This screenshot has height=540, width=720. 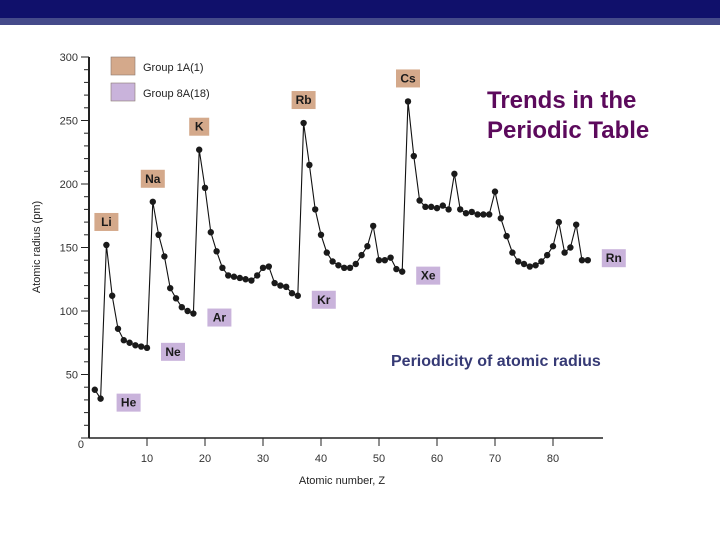 I want to click on legend-swatch, so click(x=123, y=66).